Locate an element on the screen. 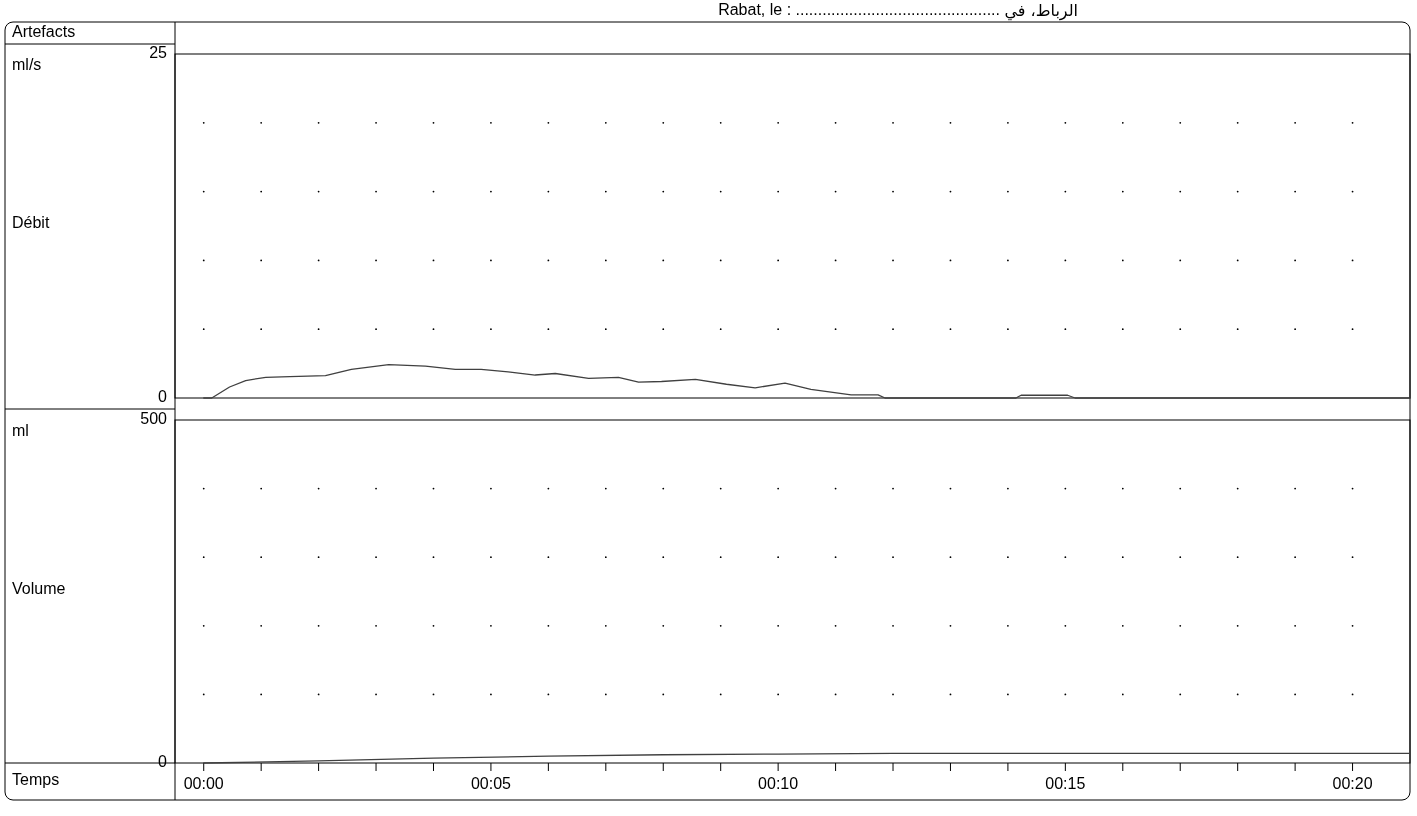  x-tick-label: 00:10 is located at coordinates (778, 784).